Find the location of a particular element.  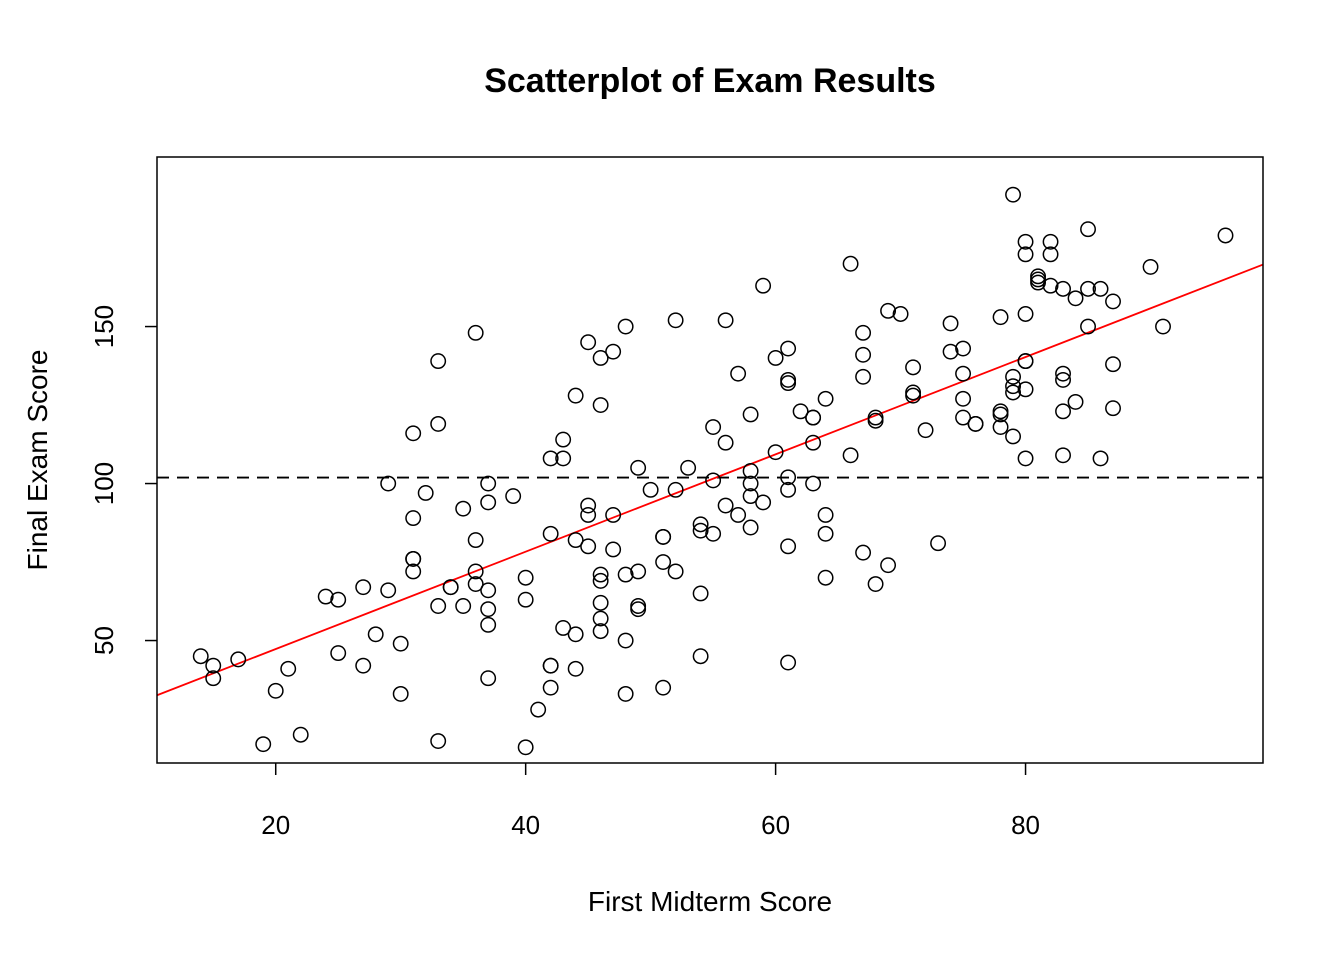

y-tick-label: 50 is located at coordinates (104, 640).